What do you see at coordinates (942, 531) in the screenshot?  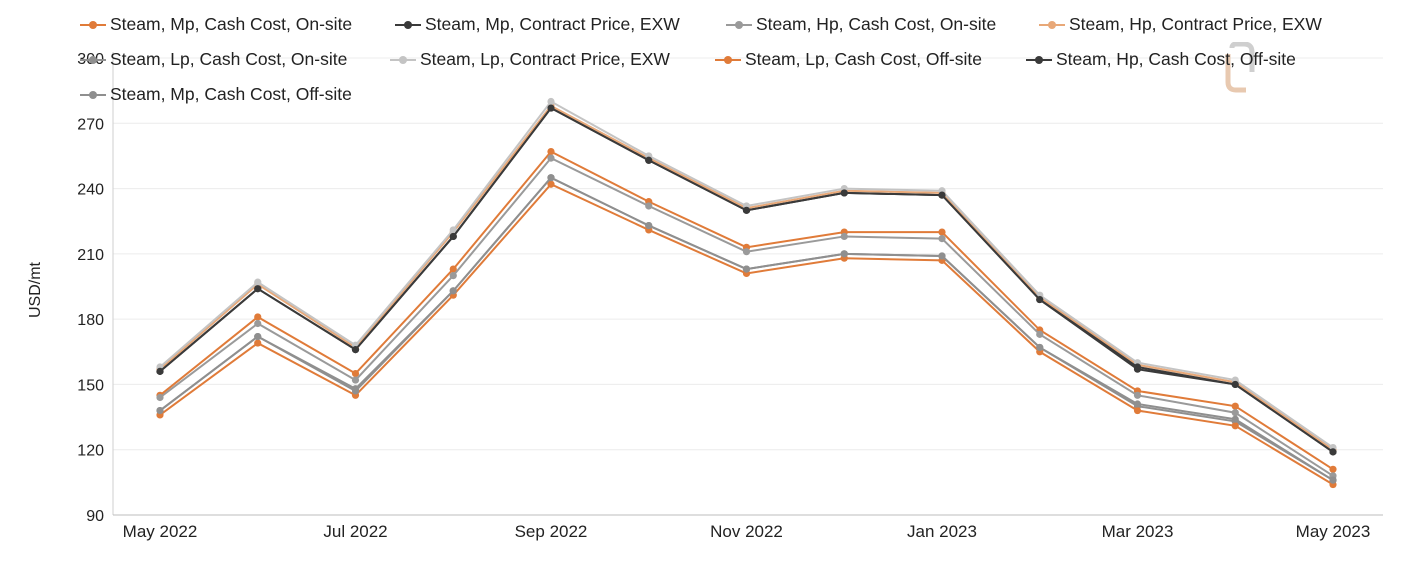 I see `x-tick-label: Jan 2023` at bounding box center [942, 531].